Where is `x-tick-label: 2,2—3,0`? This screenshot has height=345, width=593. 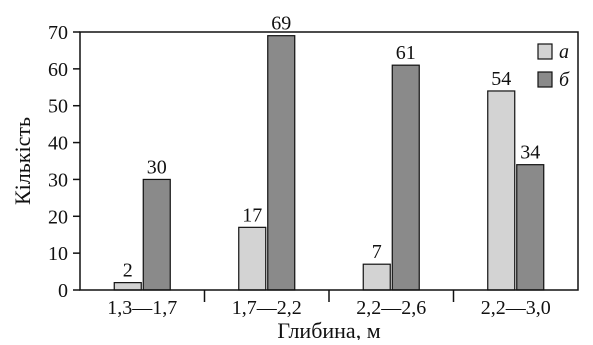 x-tick-label: 2,2—3,0 is located at coordinates (516, 308).